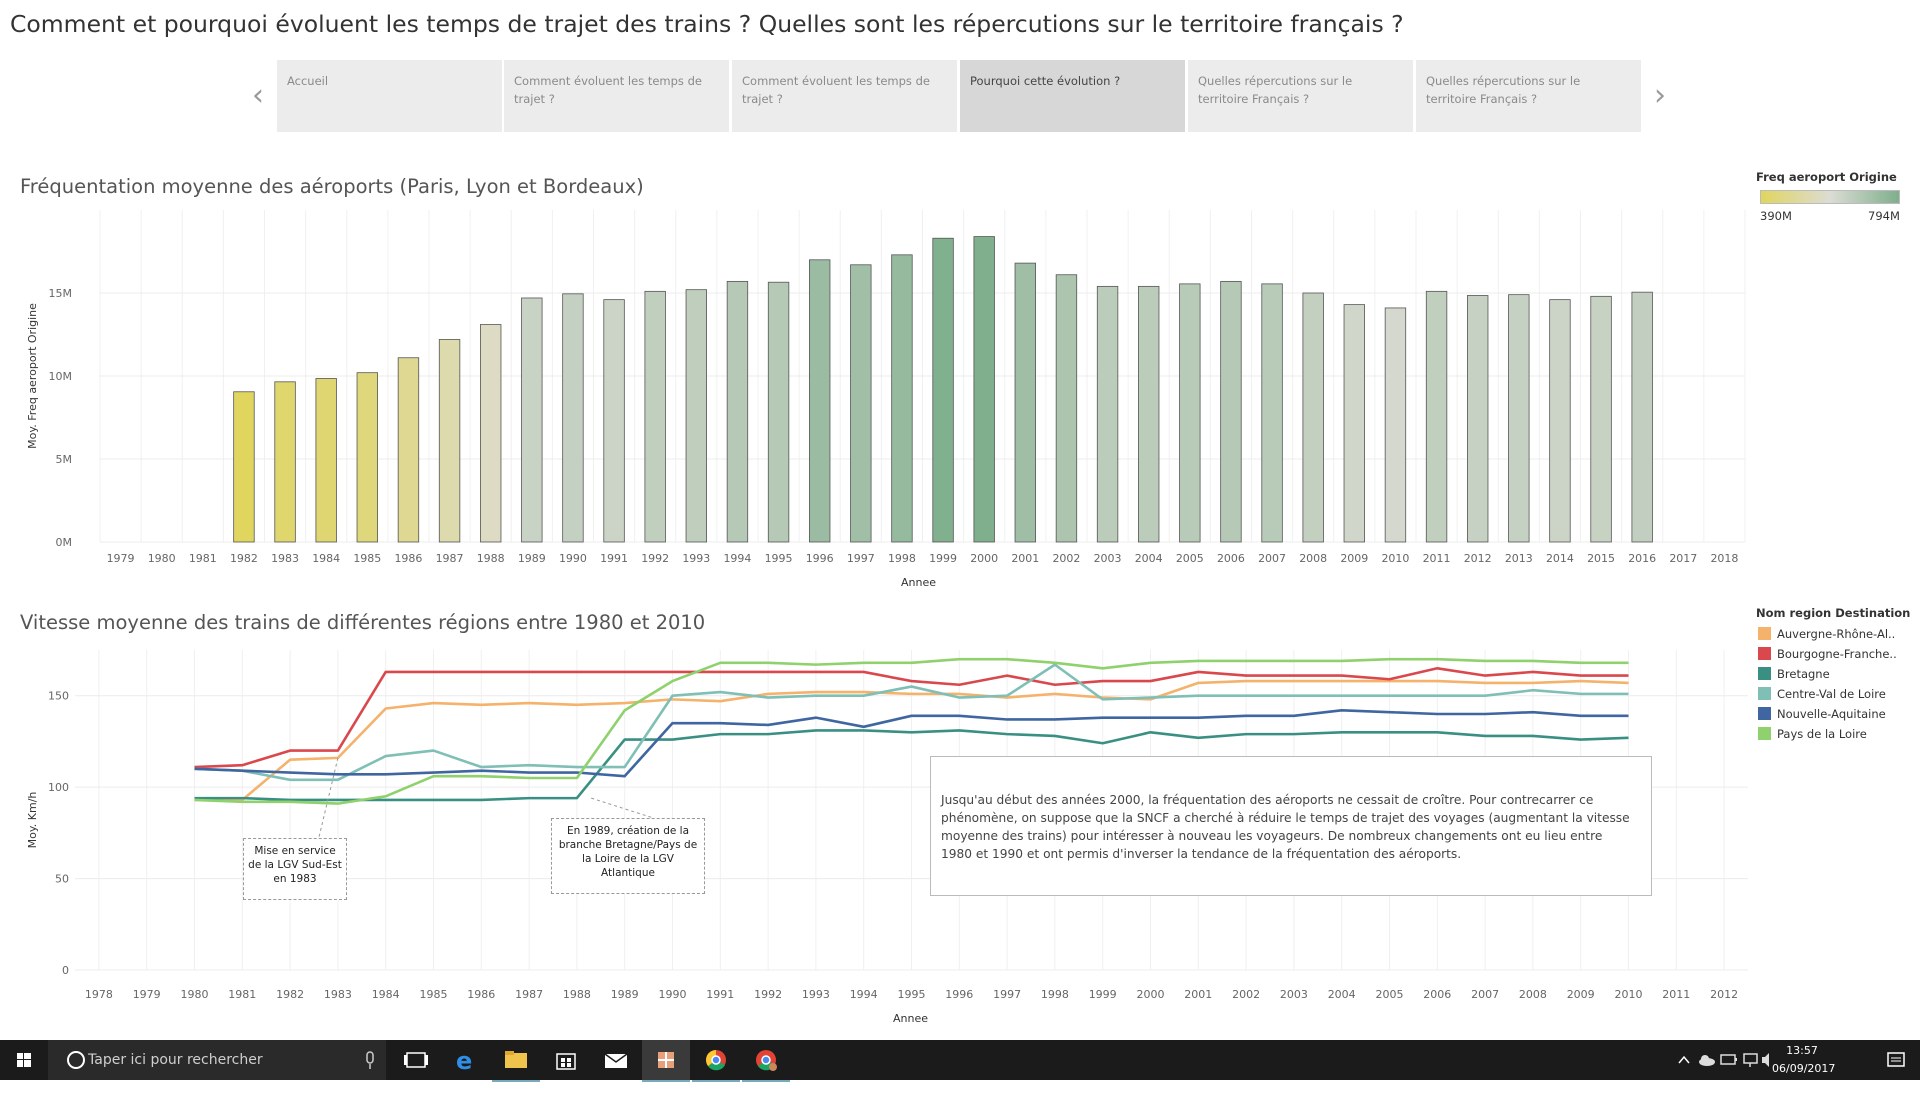 The width and height of the screenshot is (1920, 1096). Describe the element at coordinates (1149, 558) in the screenshot. I see `x-tick-label: 2004` at that location.